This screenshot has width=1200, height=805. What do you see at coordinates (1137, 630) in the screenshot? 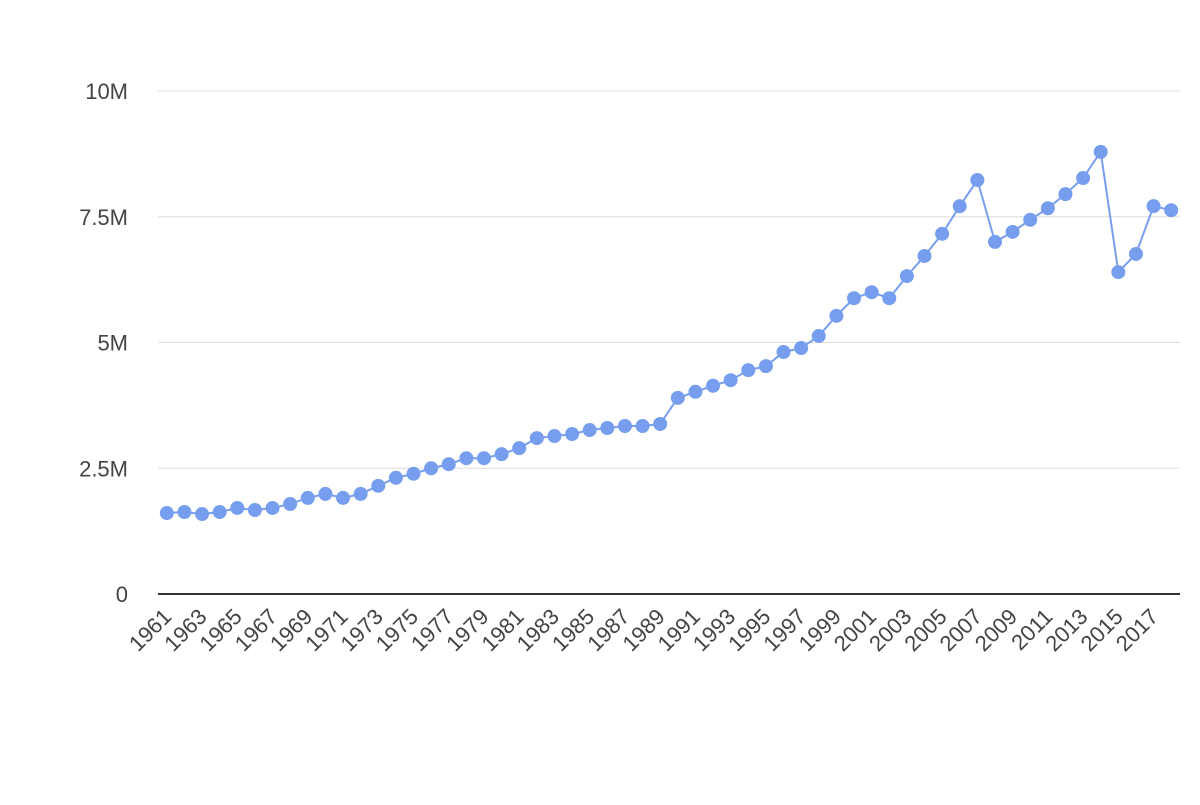
I see `x-tick-label: 2017` at bounding box center [1137, 630].